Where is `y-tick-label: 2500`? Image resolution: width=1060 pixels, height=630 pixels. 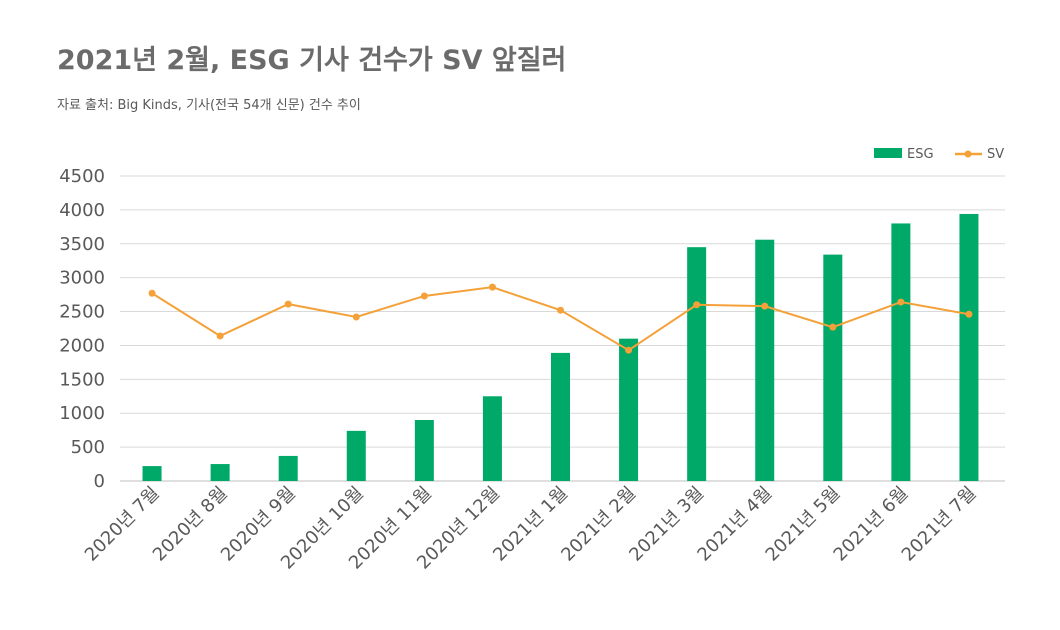
y-tick-label: 2500 is located at coordinates (82, 312).